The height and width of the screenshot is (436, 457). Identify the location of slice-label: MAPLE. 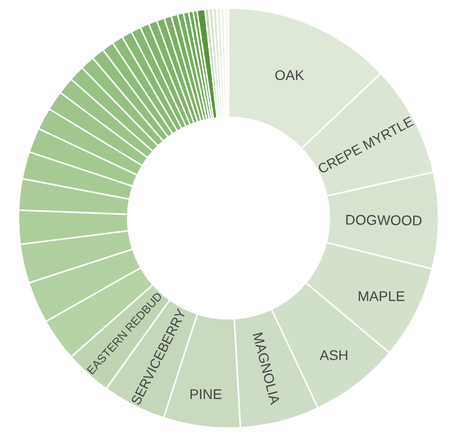
(382, 296).